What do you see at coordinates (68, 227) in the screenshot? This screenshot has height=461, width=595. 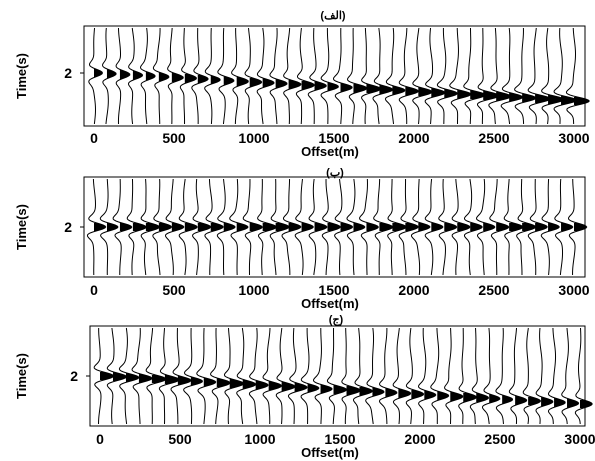 I see `y-tick-label: 2` at bounding box center [68, 227].